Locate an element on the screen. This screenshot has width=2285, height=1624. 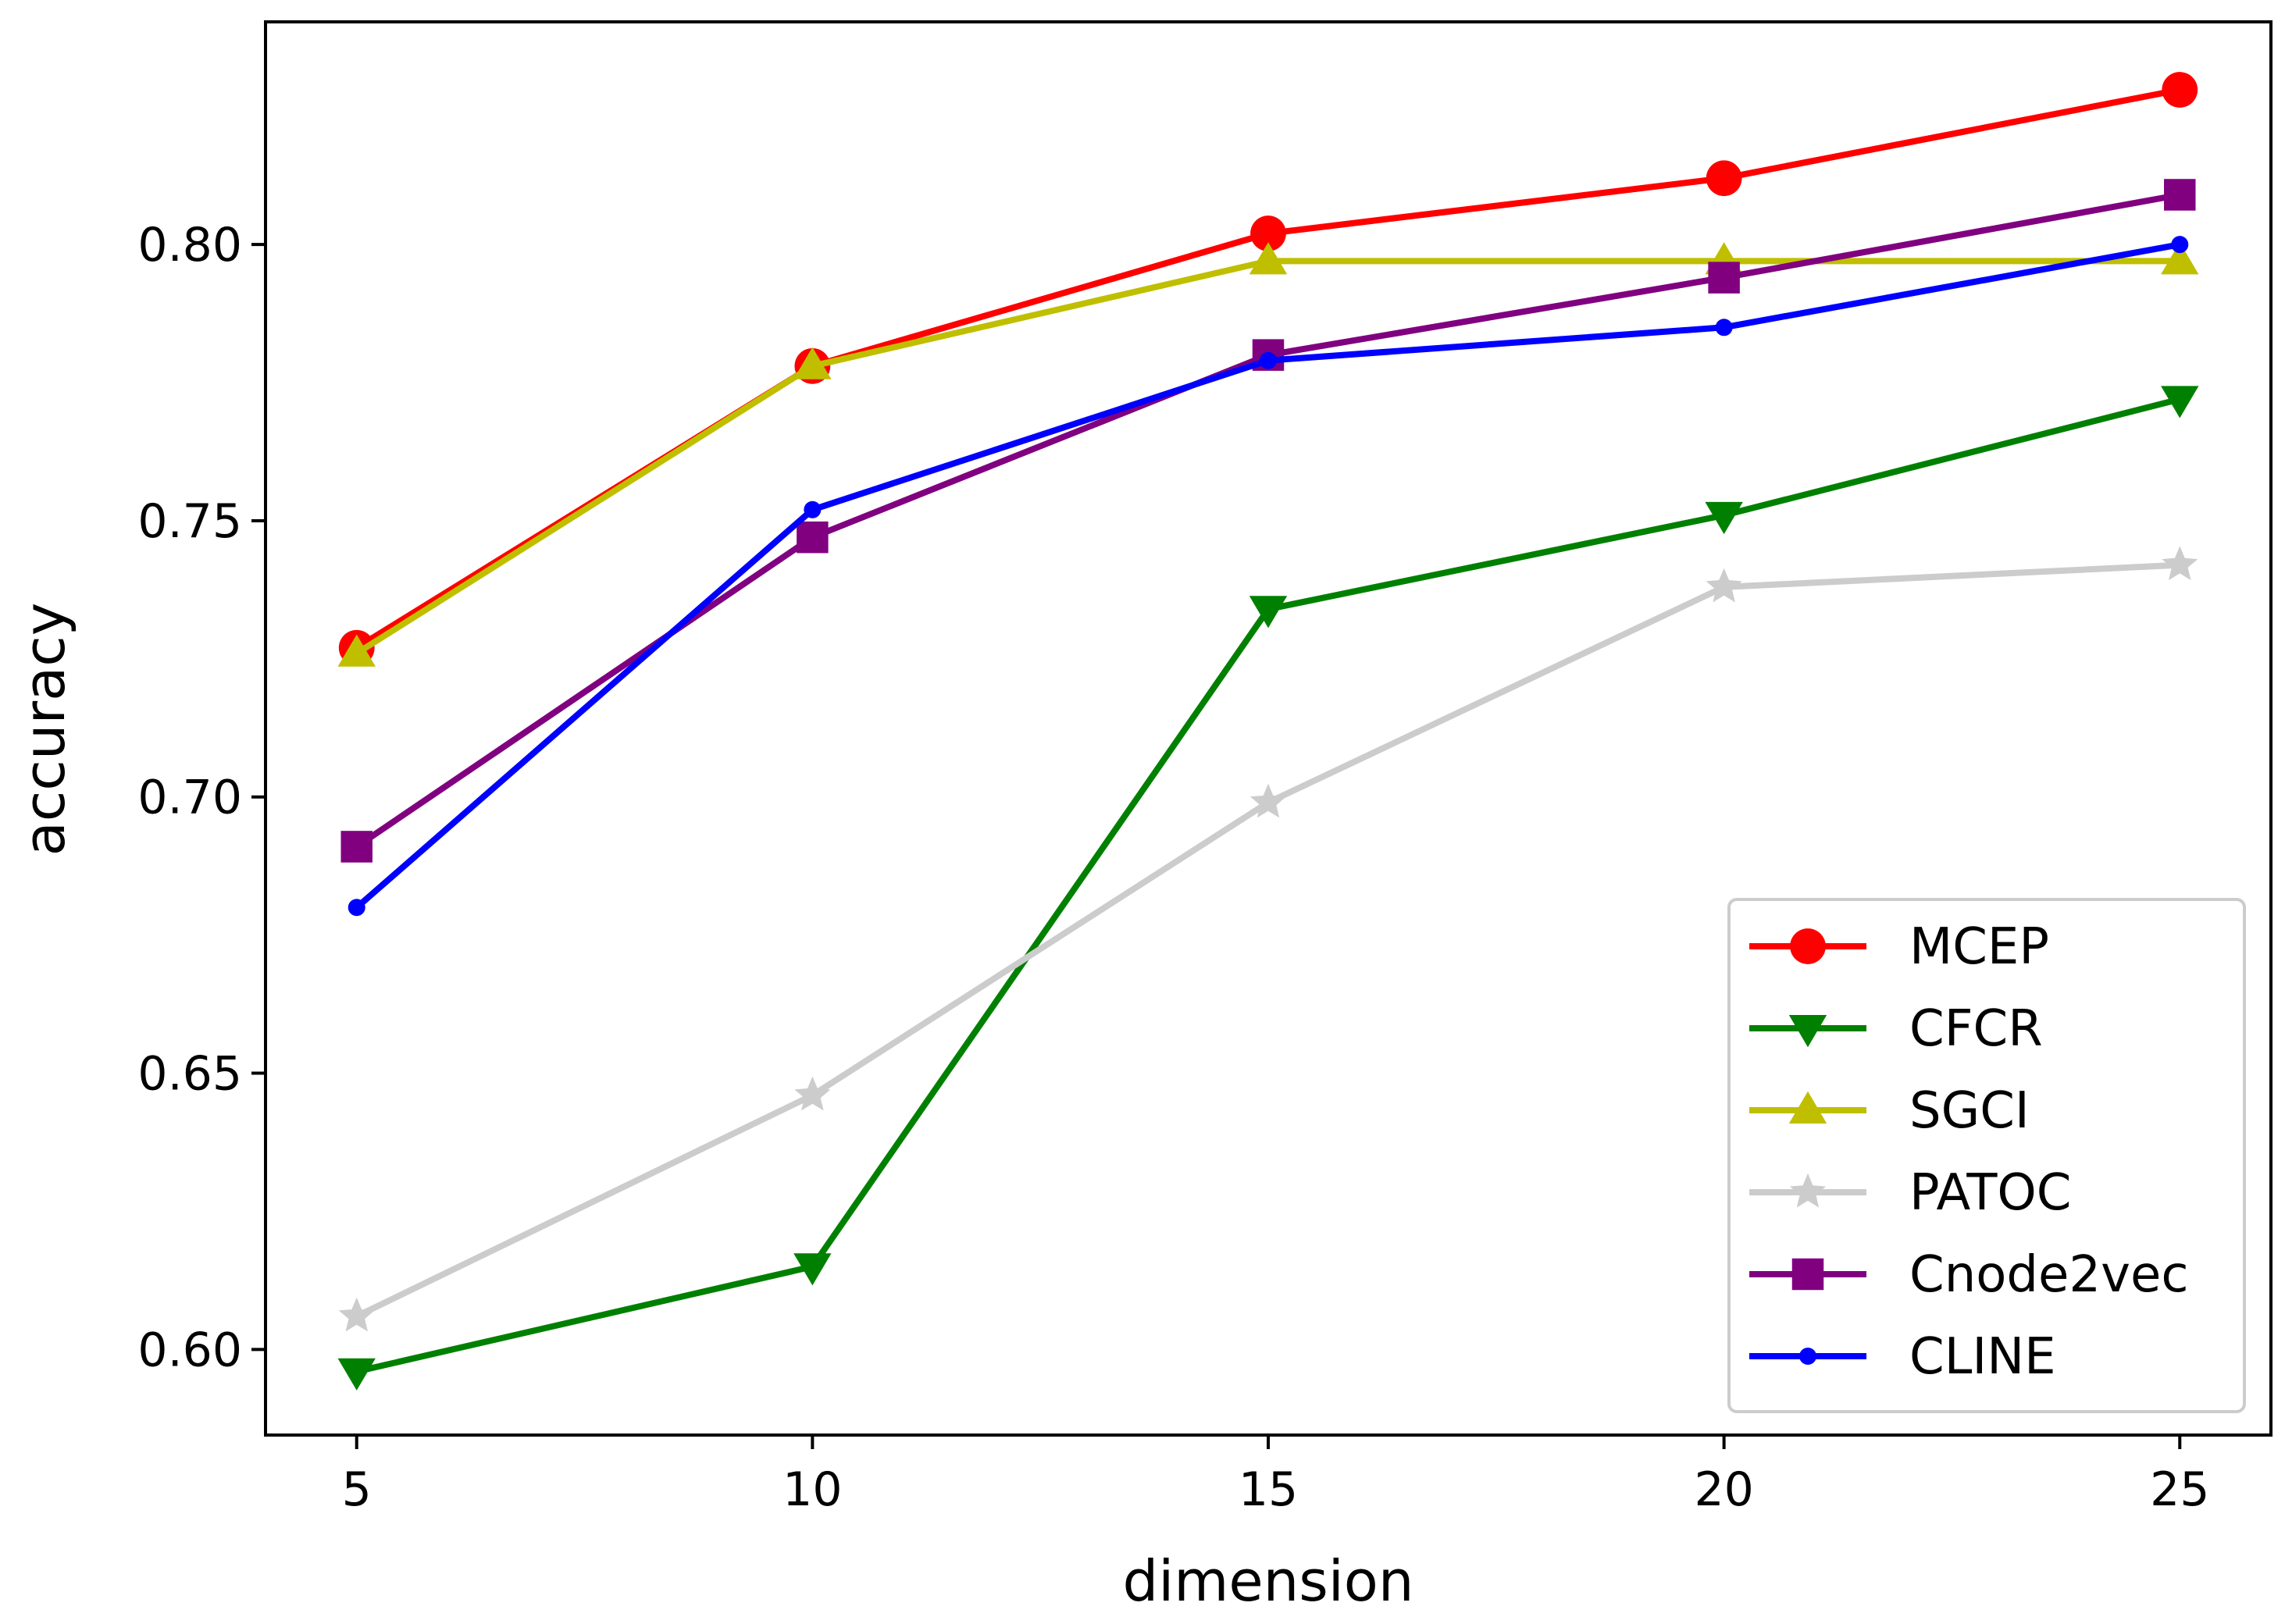
y-axis-label: accuracy is located at coordinates (44, 730).